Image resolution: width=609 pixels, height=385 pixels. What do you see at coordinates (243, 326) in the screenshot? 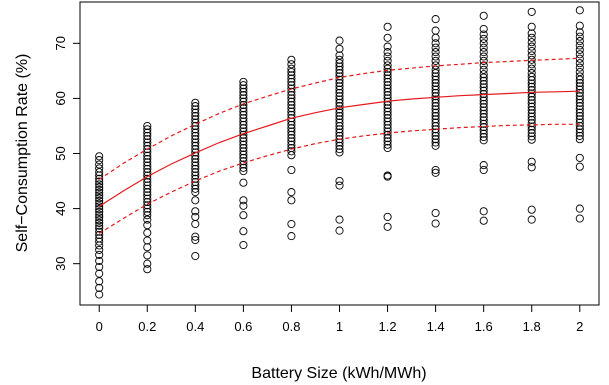
I see `x-tick-label: 0.6` at bounding box center [243, 326].